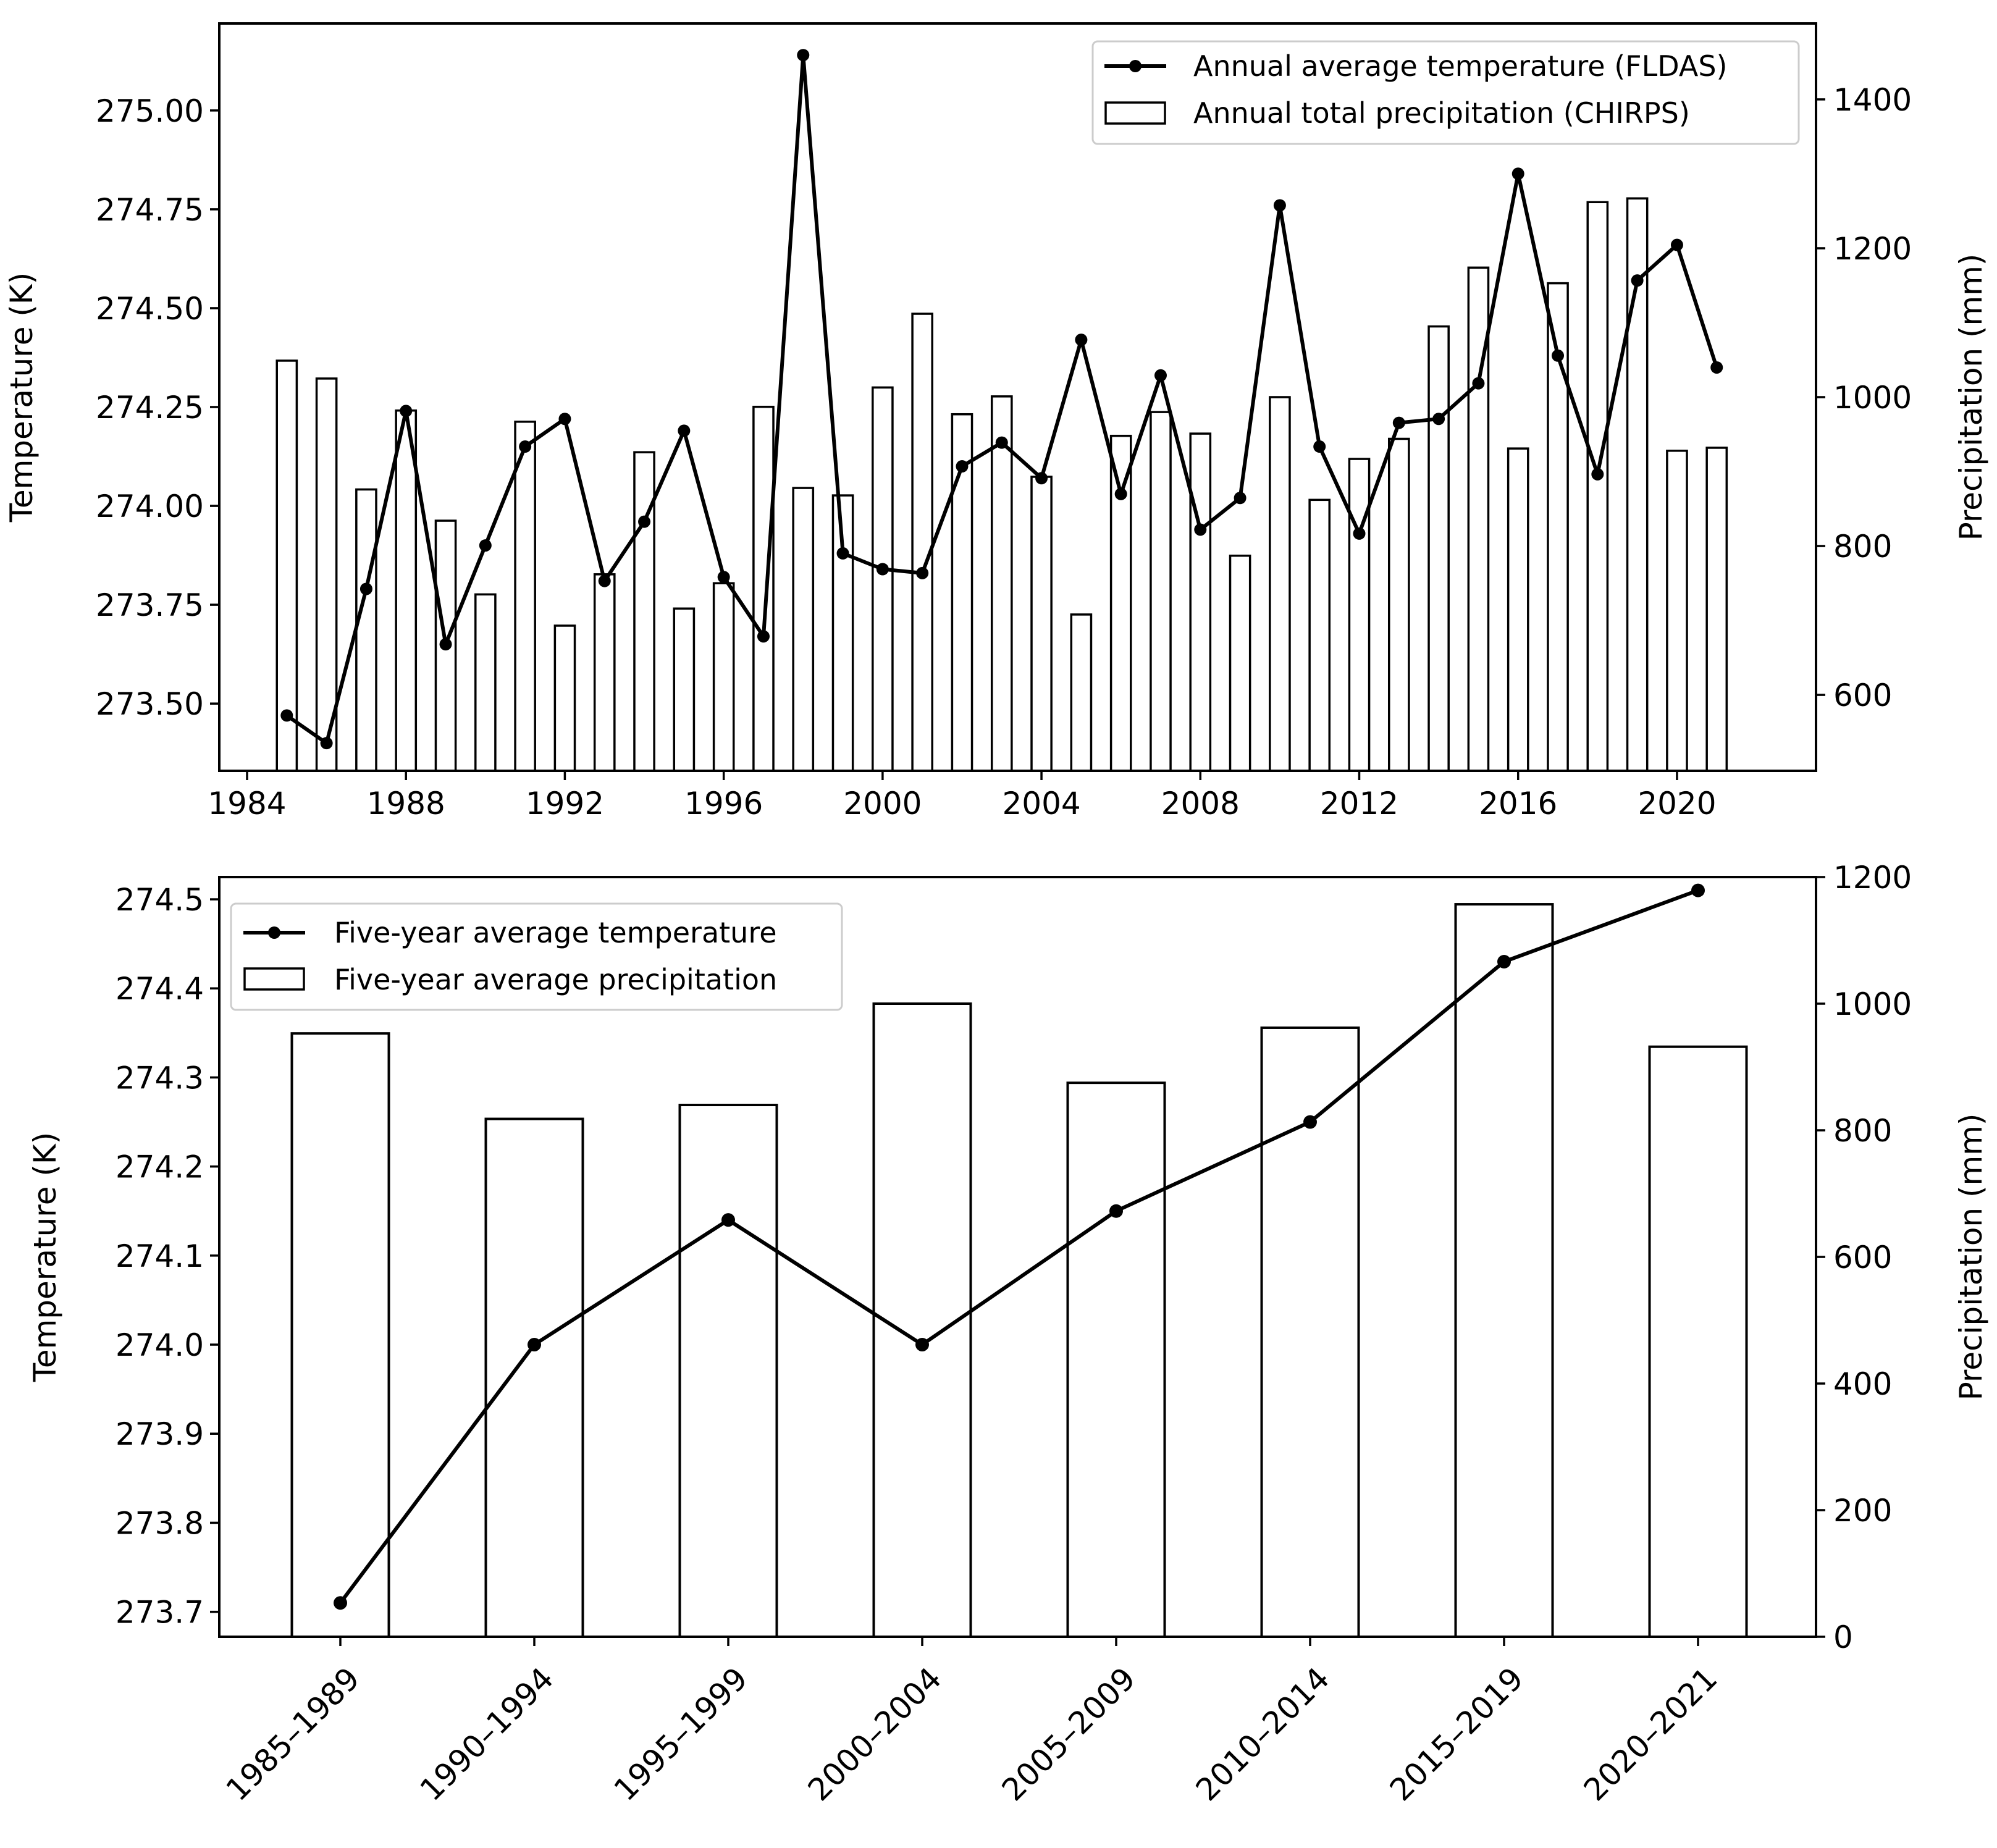 The image size is (1997, 1848). What do you see at coordinates (1862, 547) in the screenshot?
I see `right-tick-label-800: 800` at bounding box center [1862, 547].